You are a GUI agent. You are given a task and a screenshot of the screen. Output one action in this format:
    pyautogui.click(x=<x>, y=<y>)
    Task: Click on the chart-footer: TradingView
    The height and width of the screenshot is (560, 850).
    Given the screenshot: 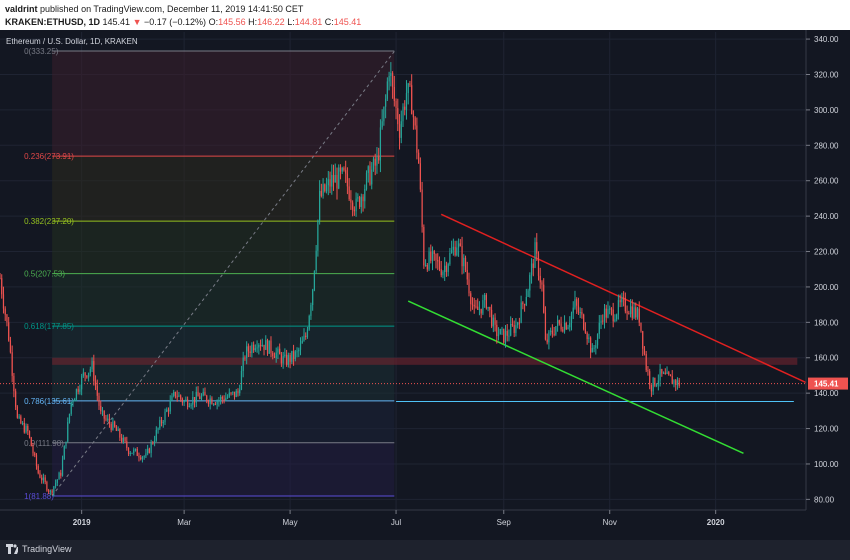 What is the action you would take?
    pyautogui.click(x=425, y=550)
    